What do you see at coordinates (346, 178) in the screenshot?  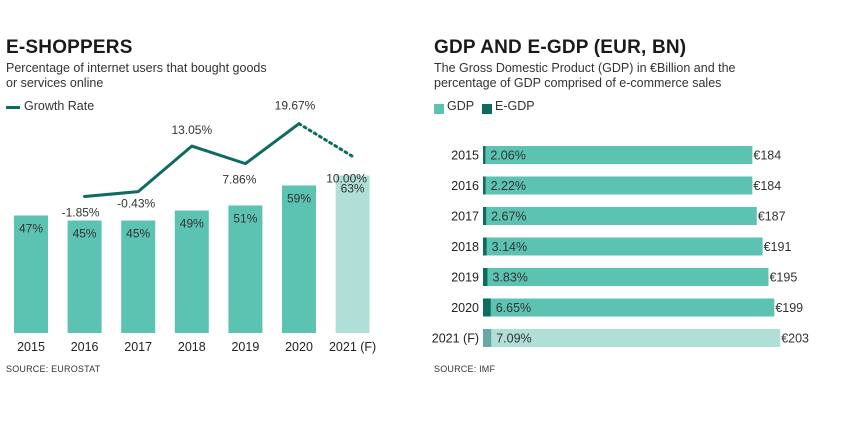 I see `growth-rate-label: 10.00%` at bounding box center [346, 178].